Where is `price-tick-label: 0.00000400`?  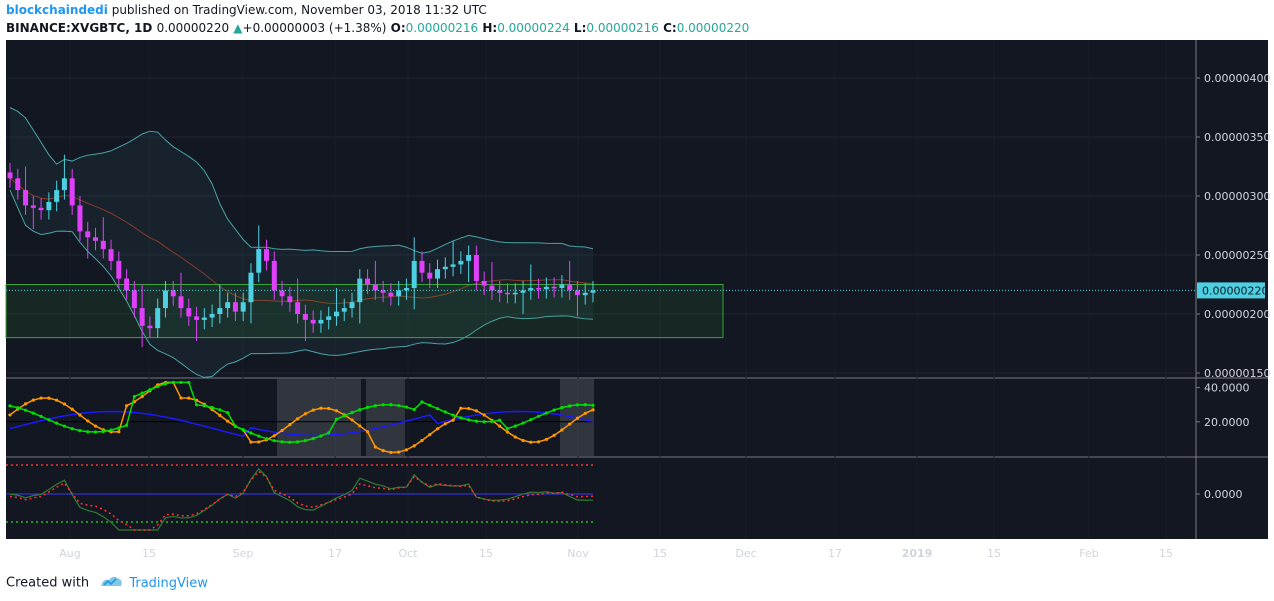
price-tick-label: 0.00000400 is located at coordinates (1237, 78).